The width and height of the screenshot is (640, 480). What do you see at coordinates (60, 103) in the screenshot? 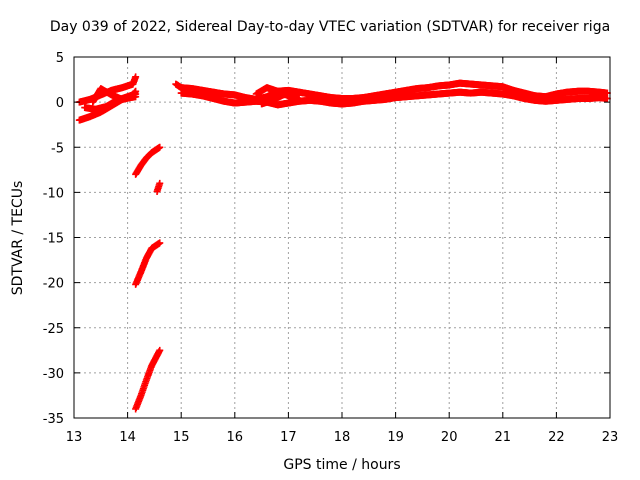
I see `y-tick-label: 0` at bounding box center [60, 103].